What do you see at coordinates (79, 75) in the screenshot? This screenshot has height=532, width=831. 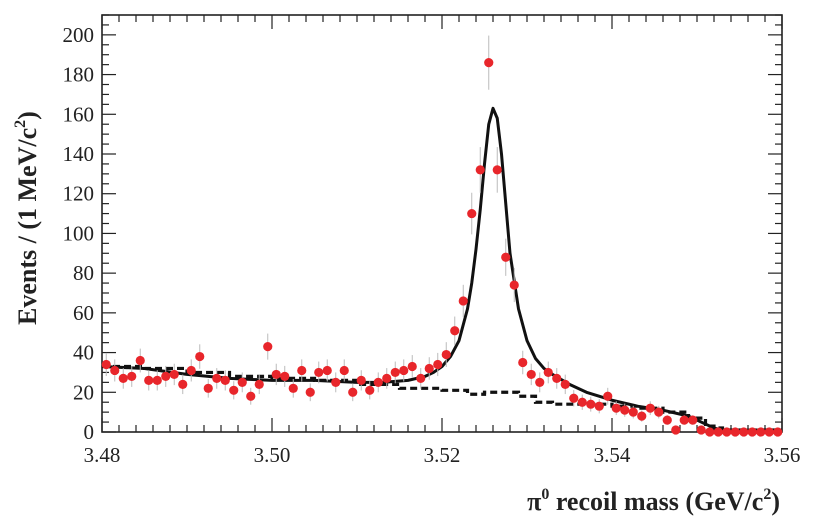 I see `y-tick-label: 180` at bounding box center [79, 75].